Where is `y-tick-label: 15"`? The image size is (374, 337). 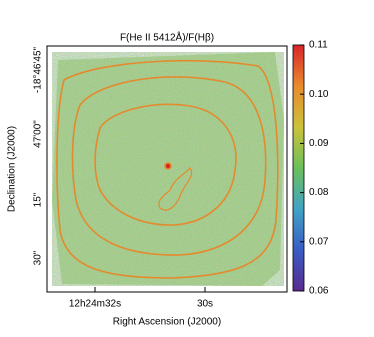 y-tick-label: 15" is located at coordinates (38, 199).